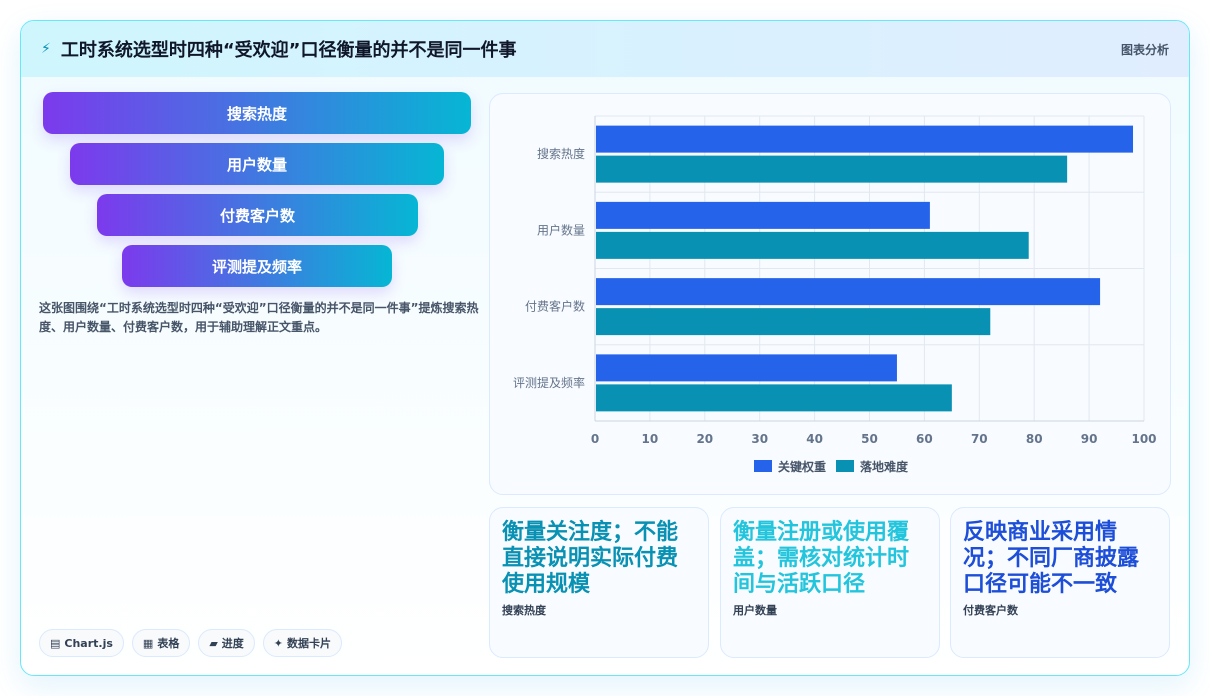  Describe the element at coordinates (232, 643) in the screenshot. I see `chip-label: 进度` at that location.